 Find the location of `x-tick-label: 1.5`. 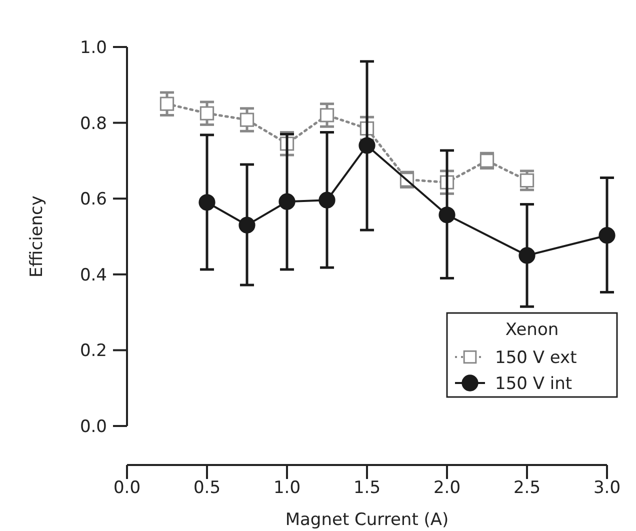

x-tick-label: 1.5 is located at coordinates (367, 488).